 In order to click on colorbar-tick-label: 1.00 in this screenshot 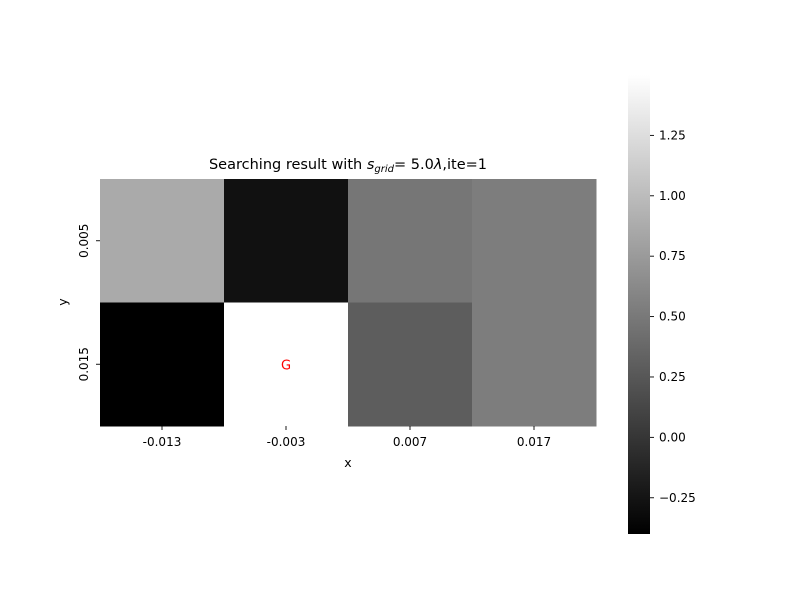, I will do `click(672, 196)`.